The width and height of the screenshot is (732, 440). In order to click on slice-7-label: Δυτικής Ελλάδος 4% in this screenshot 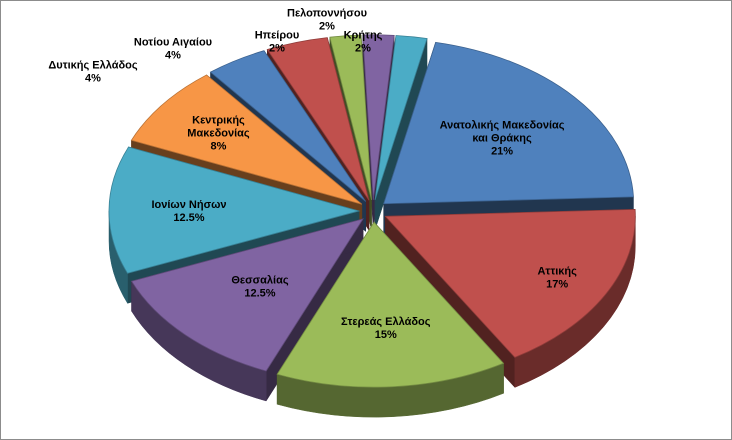, I will do `click(92, 72)`.